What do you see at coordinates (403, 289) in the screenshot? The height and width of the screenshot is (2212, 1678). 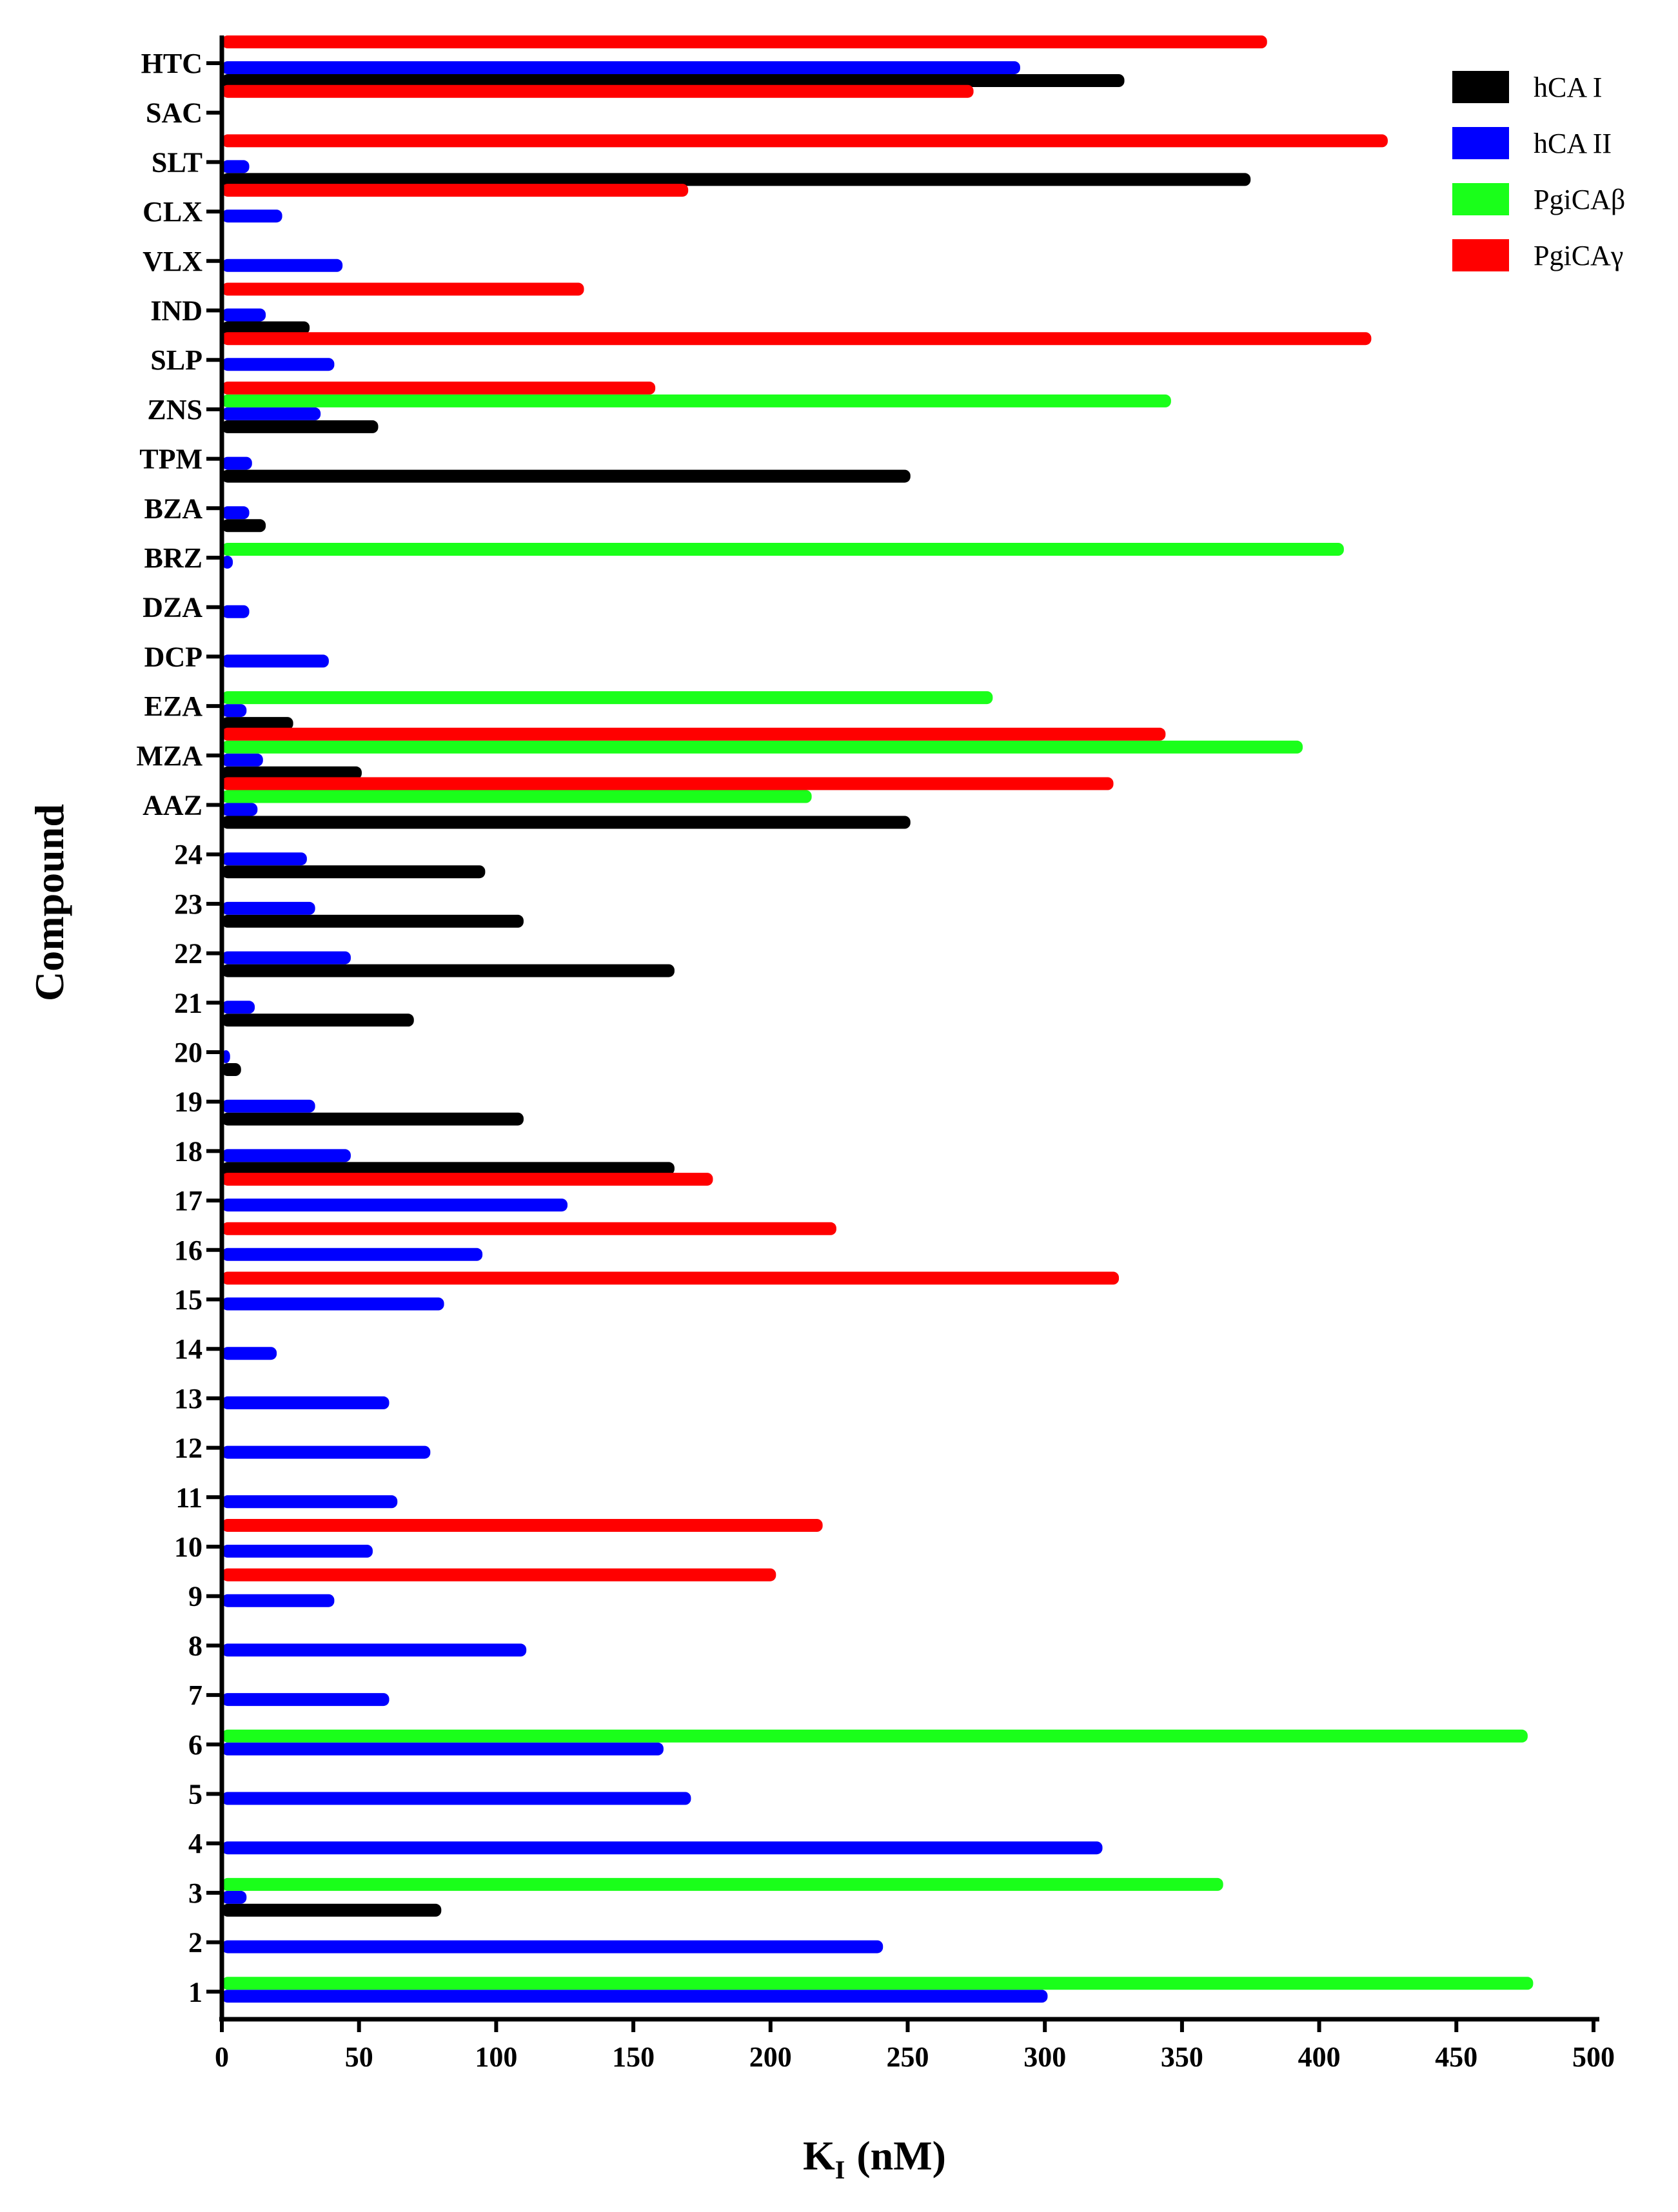 I see `bar-pgica--ind` at bounding box center [403, 289].